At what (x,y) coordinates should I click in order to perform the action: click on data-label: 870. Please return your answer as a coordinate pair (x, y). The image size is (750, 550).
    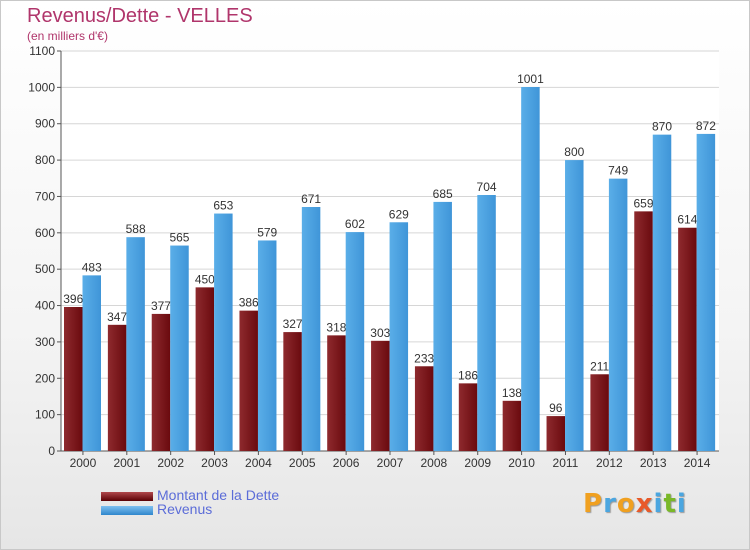
    Looking at the image, I should click on (662, 127).